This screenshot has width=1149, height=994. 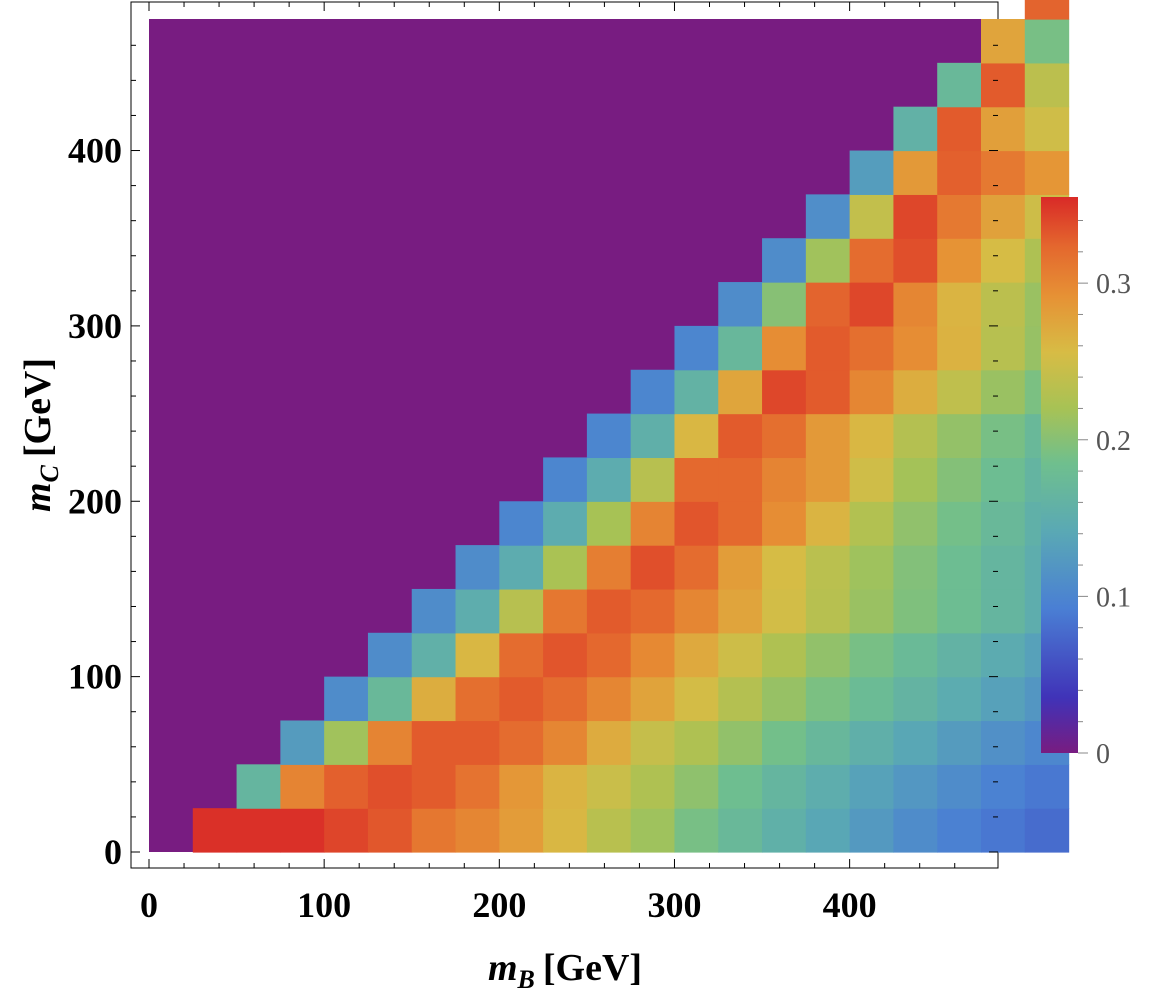 What do you see at coordinates (1113, 284) in the screenshot?
I see `colorbar-tick-label: 0.3` at bounding box center [1113, 284].